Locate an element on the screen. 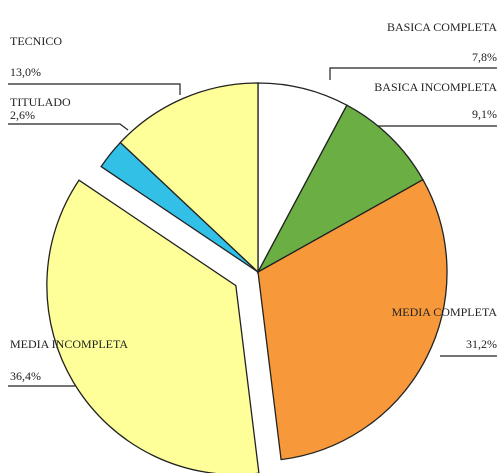  category-label: BASICA INCOMPLETA is located at coordinates (435, 87).